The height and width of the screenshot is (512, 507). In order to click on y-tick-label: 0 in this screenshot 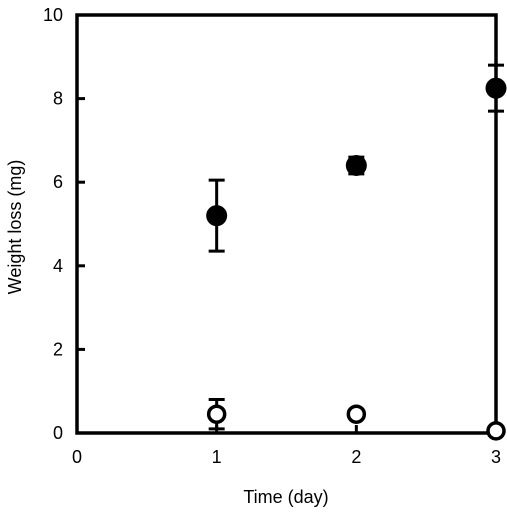, I will do `click(58, 433)`.